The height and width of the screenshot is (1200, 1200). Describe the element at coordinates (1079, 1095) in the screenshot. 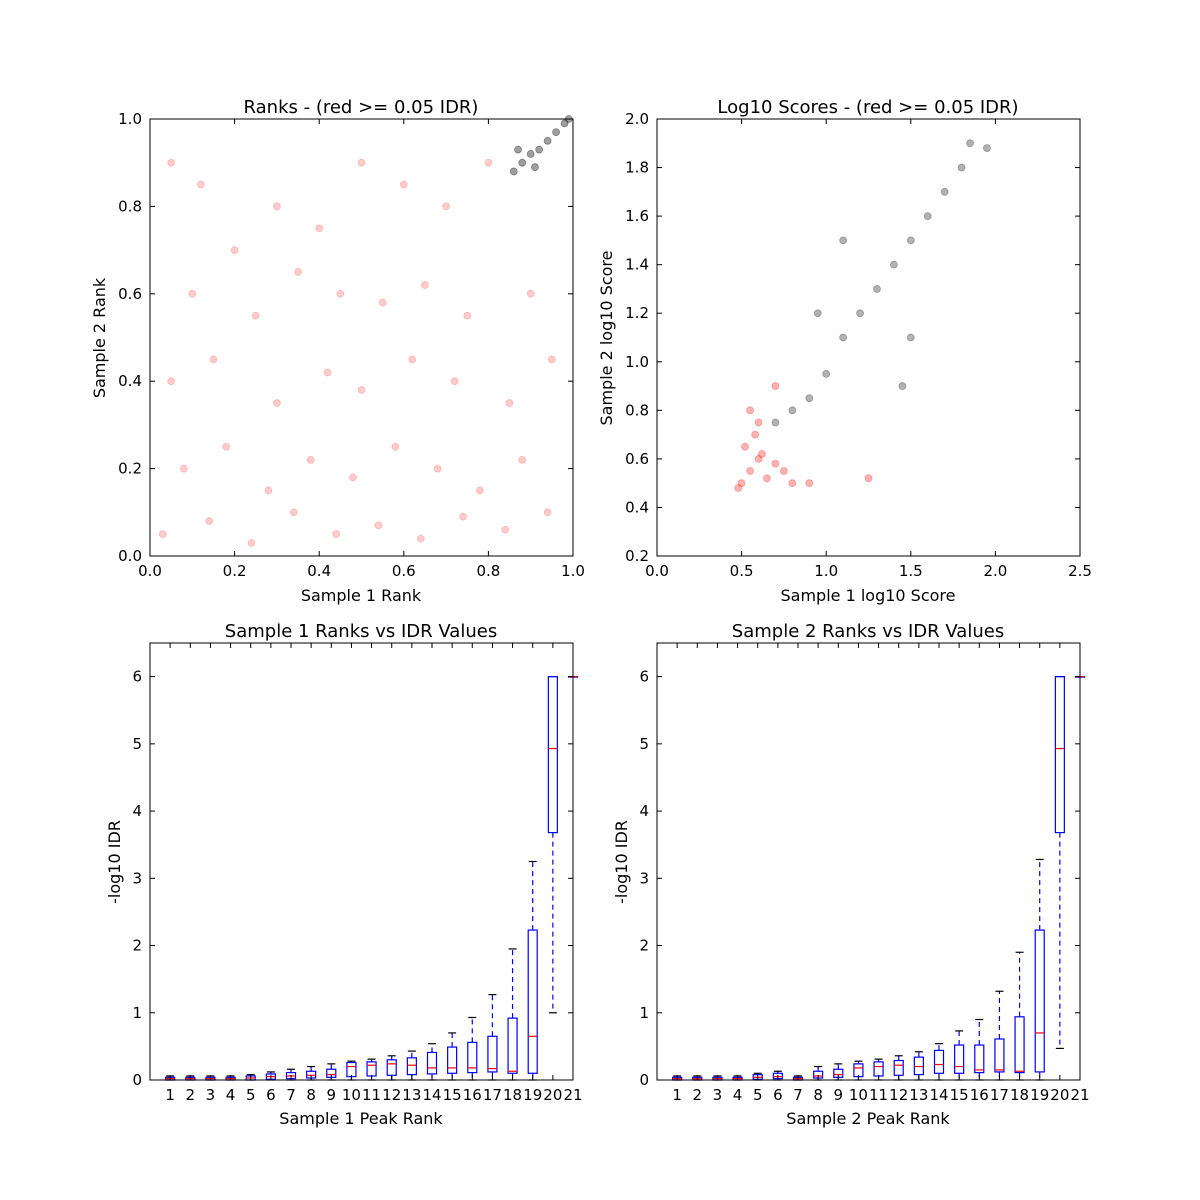

I see `x-tick-label: 21` at that location.